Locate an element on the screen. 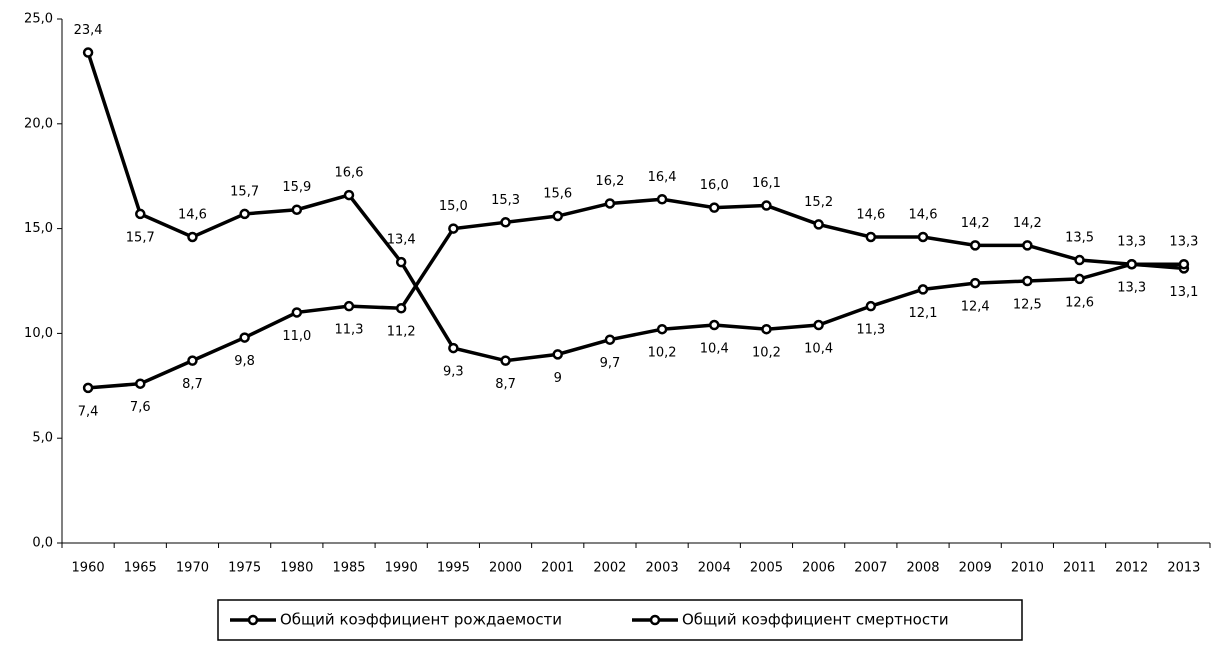  y-tick-label: 5,0 is located at coordinates (42, 438).